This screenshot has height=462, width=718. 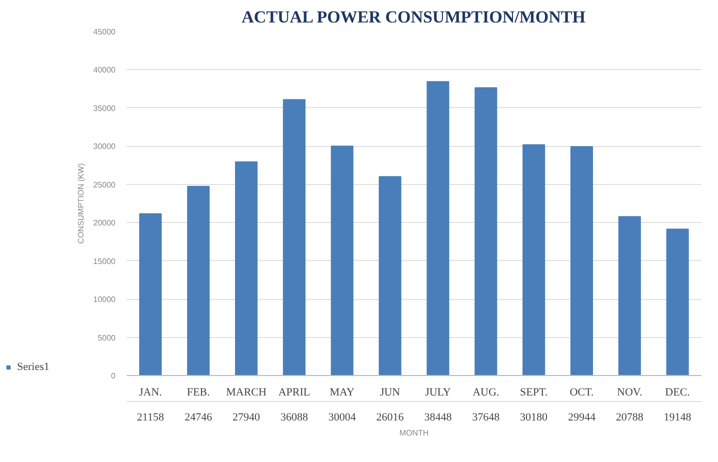 I want to click on chart-title: ACTUAL POWER CONSUMPTION/MONTH, so click(x=414, y=17).